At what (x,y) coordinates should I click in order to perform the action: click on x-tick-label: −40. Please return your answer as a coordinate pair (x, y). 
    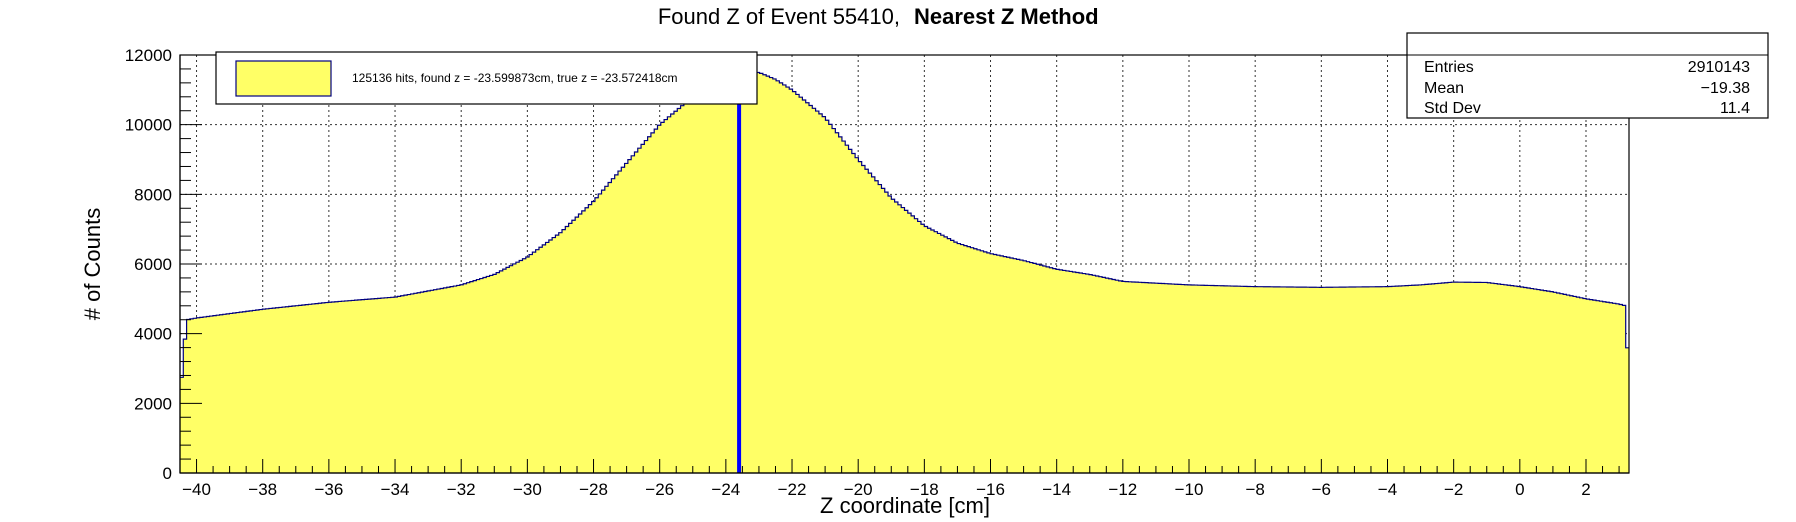
    Looking at the image, I should click on (196, 489).